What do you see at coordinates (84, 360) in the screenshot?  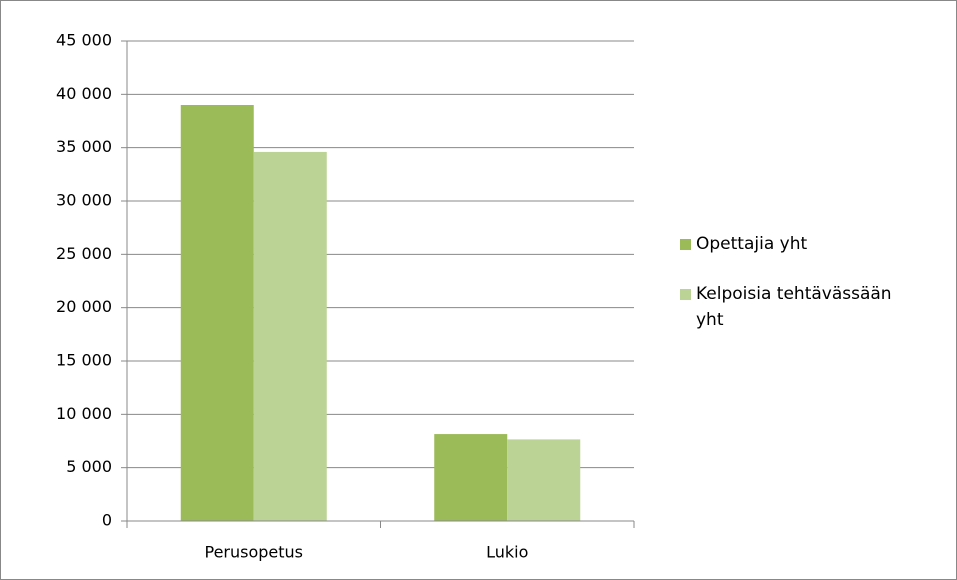 I see `y-tick-label: 15 000` at bounding box center [84, 360].